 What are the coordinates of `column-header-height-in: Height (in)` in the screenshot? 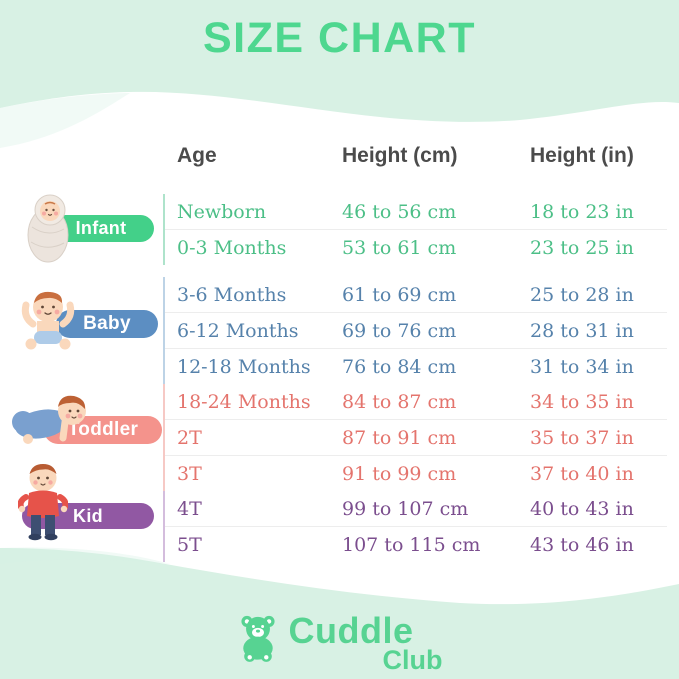 It's located at (582, 155).